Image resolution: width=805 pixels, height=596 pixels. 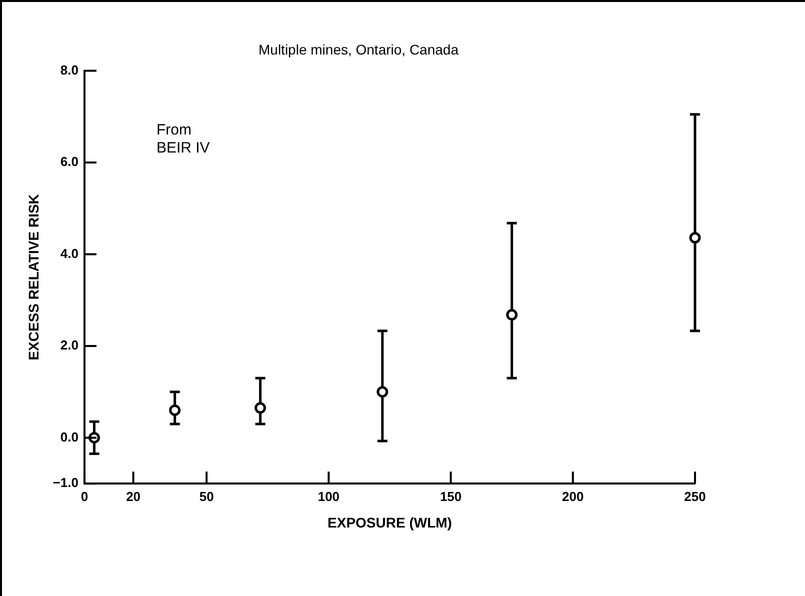 I want to click on y-axis-title: EXCESS RELATIVE RISK, so click(x=33, y=277).